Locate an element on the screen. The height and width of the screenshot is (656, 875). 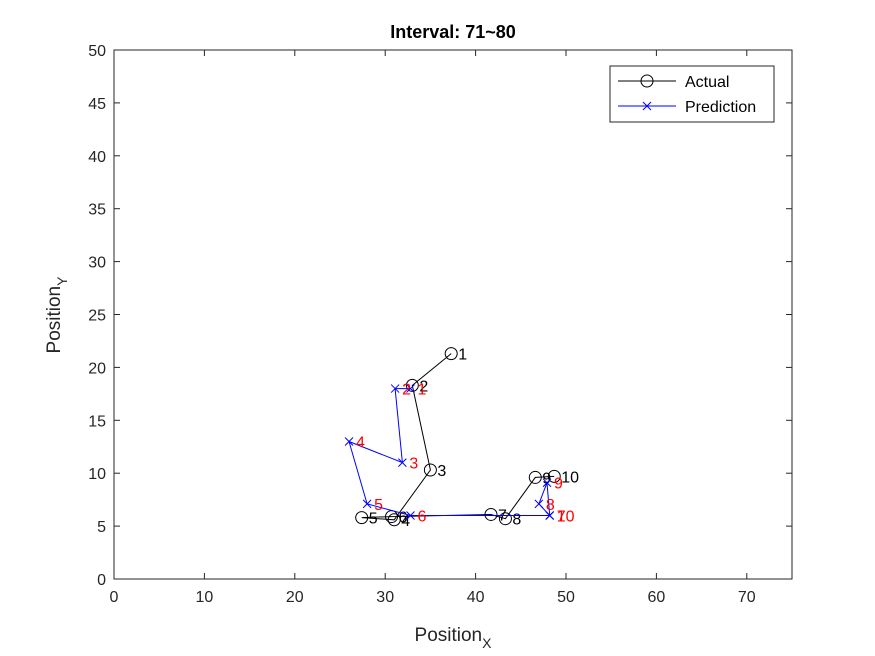
y-tick-label: 10 is located at coordinates (97, 474).